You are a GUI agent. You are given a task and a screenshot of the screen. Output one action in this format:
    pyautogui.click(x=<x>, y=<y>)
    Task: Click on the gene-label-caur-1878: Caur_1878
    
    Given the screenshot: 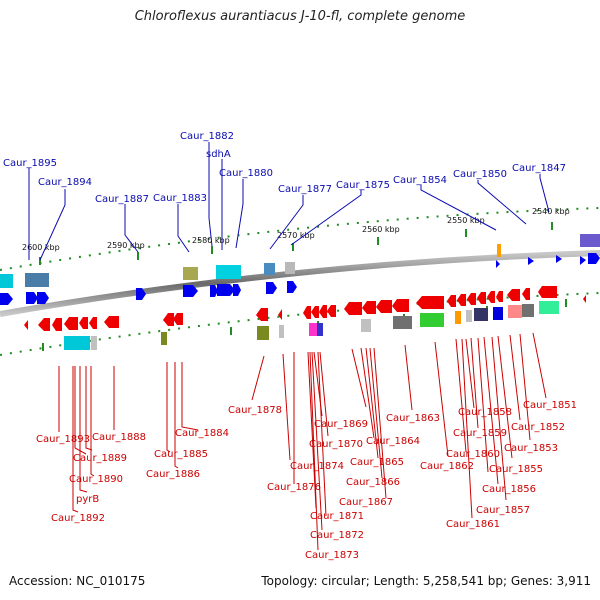 What is the action you would take?
    pyautogui.click(x=255, y=410)
    